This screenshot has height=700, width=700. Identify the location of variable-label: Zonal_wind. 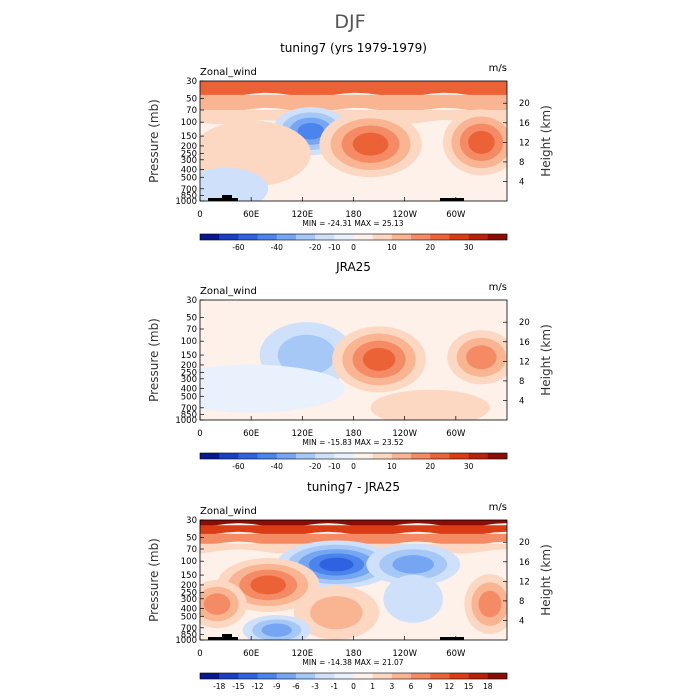
(228, 511).